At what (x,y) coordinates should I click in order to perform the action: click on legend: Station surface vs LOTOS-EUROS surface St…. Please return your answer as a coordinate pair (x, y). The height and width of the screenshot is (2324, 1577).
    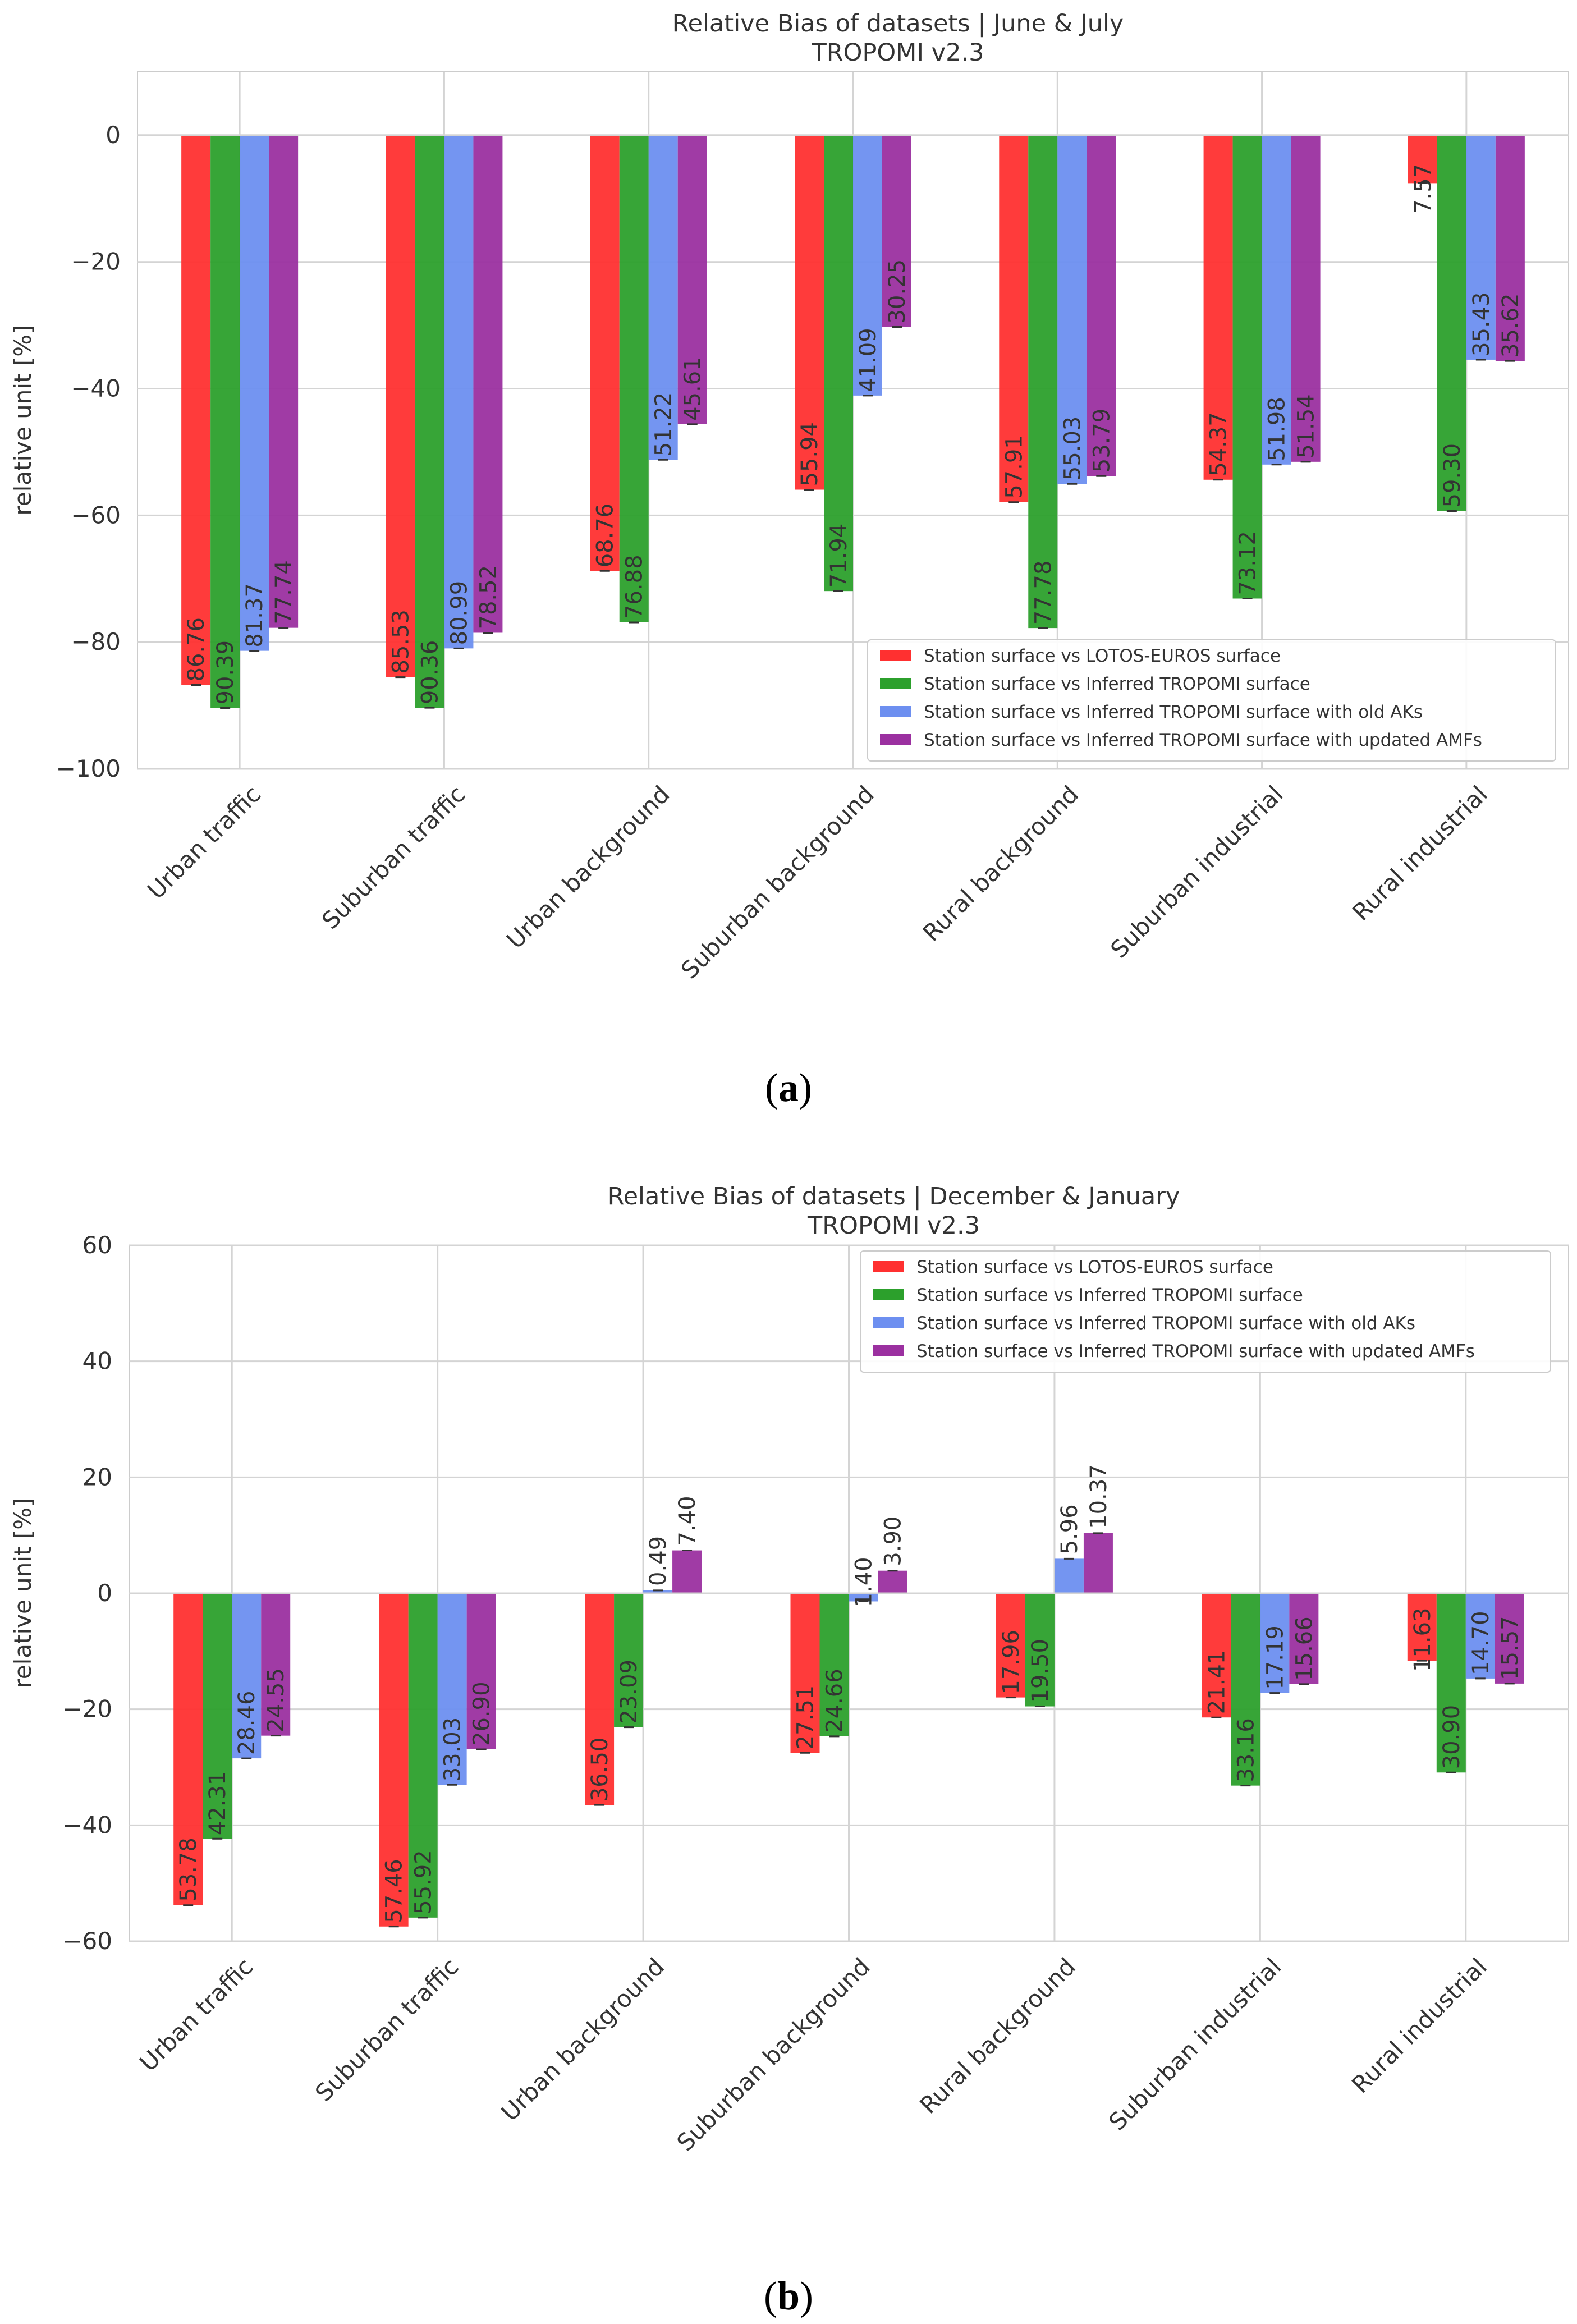
    Looking at the image, I should click on (1211, 700).